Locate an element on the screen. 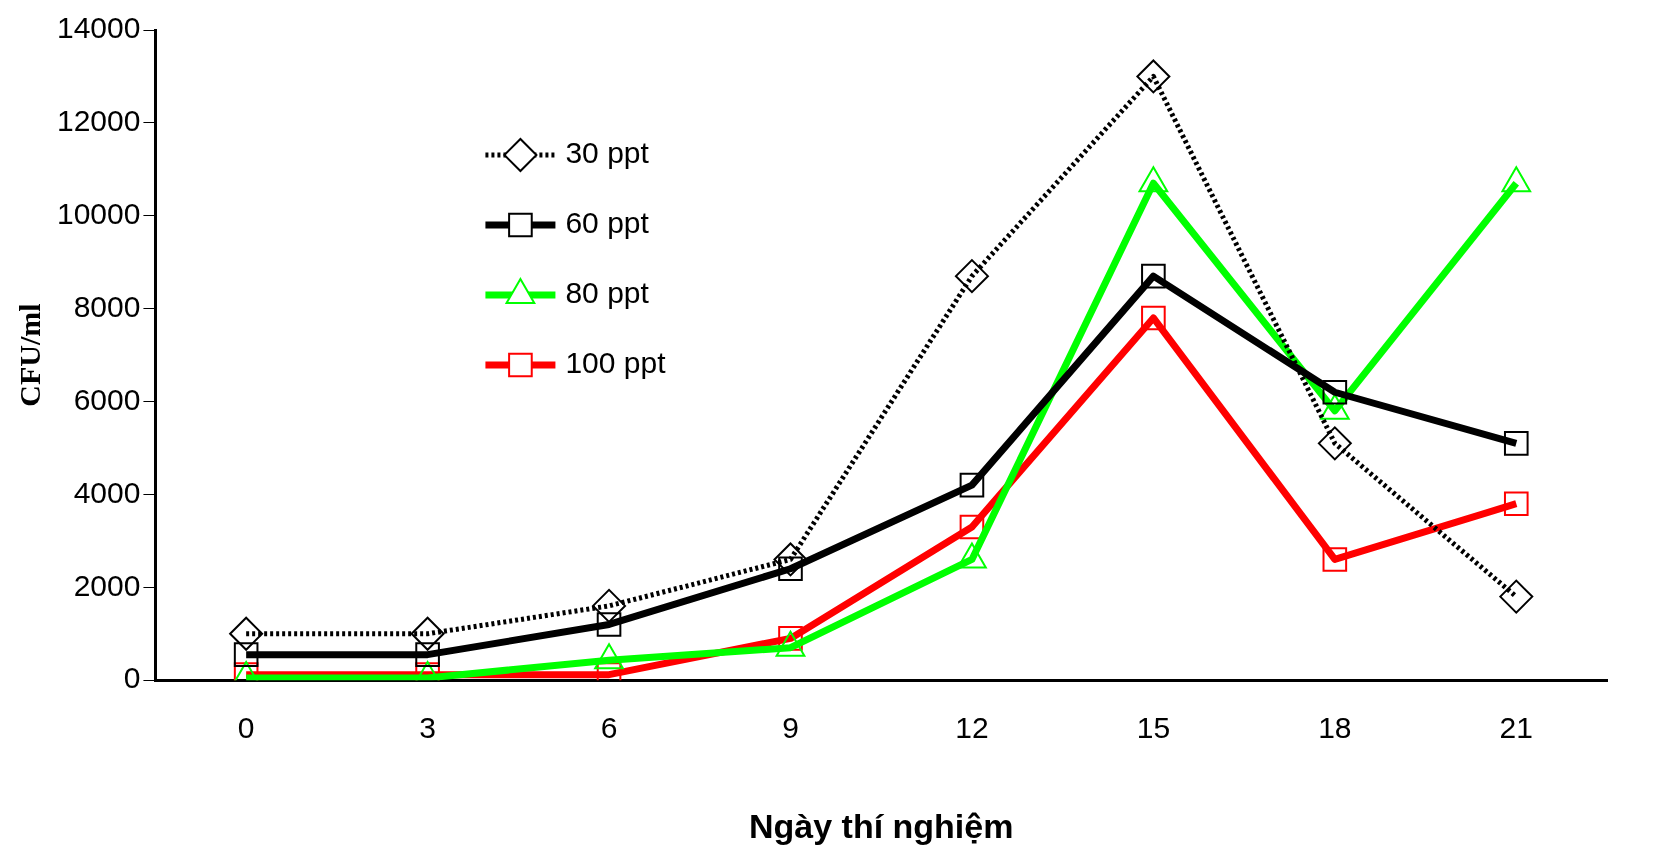 Image resolution: width=1667 pixels, height=863 pixels. y-tick-label: 0 is located at coordinates (132, 678).